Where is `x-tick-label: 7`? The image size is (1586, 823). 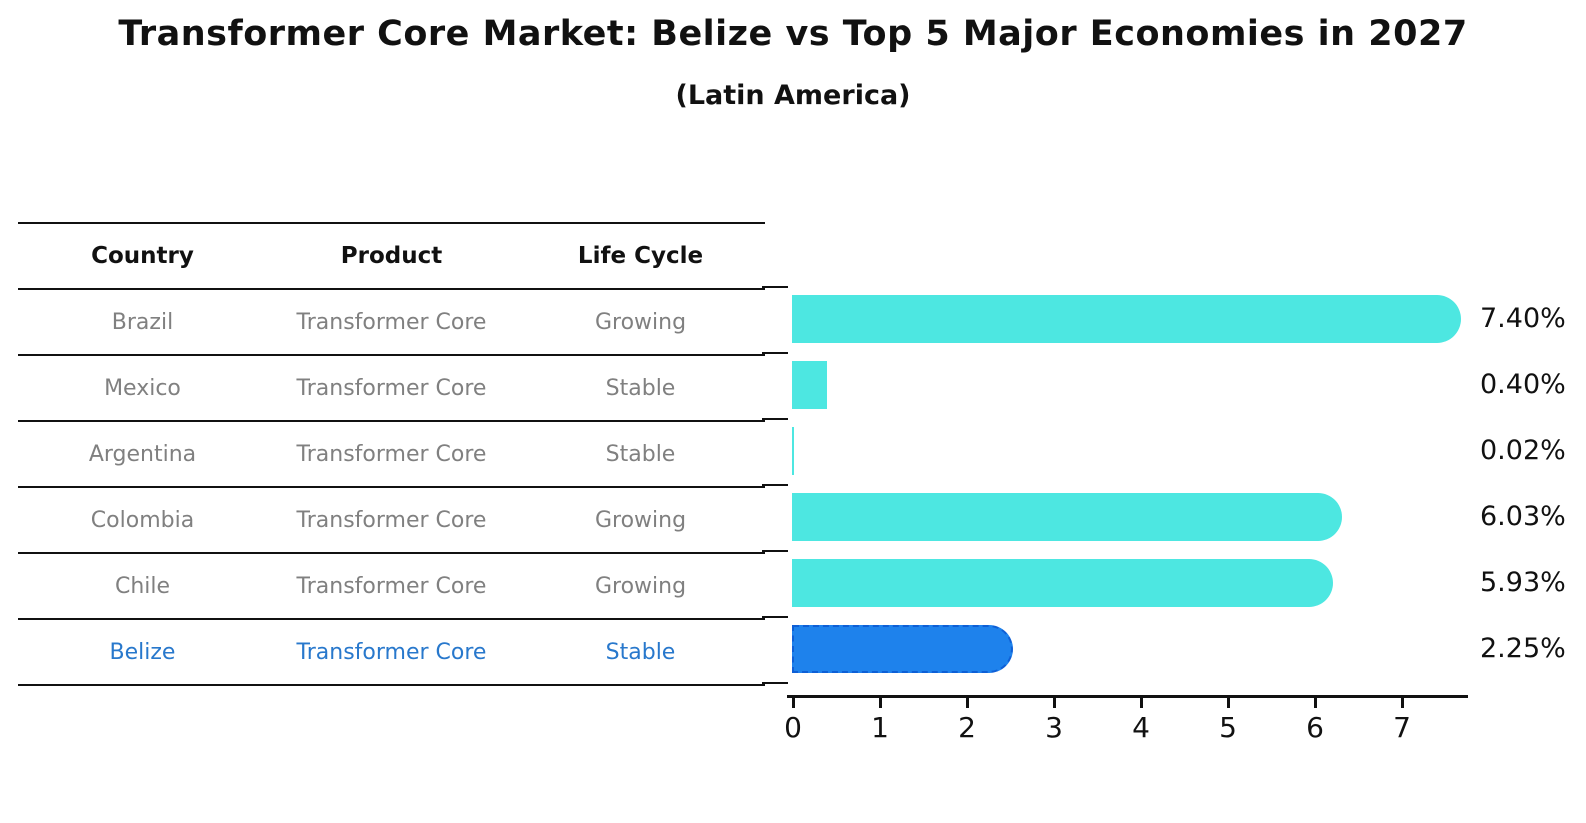
x-tick-label: 7 is located at coordinates (1402, 727).